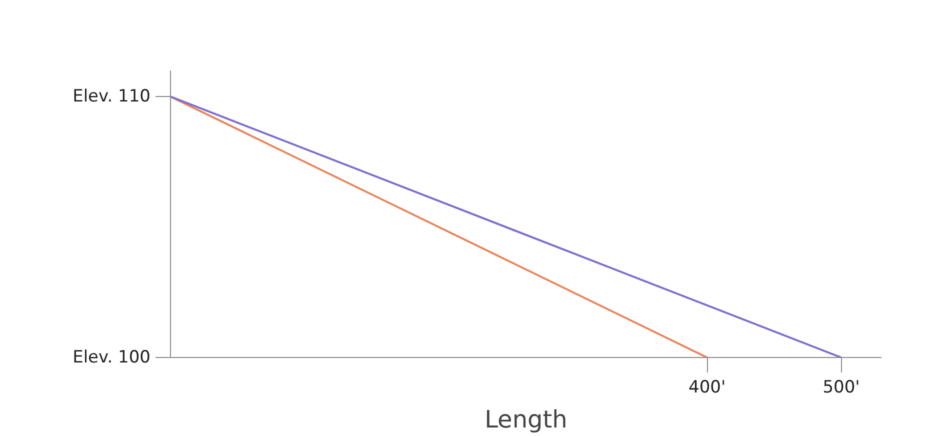  I want to click on y-tick-label: Elev. 100, so click(111, 358).